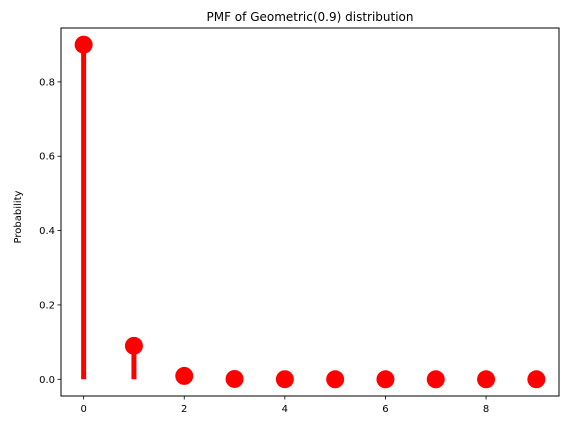  What do you see at coordinates (285, 409) in the screenshot?
I see `x-tick-label: 4` at bounding box center [285, 409].